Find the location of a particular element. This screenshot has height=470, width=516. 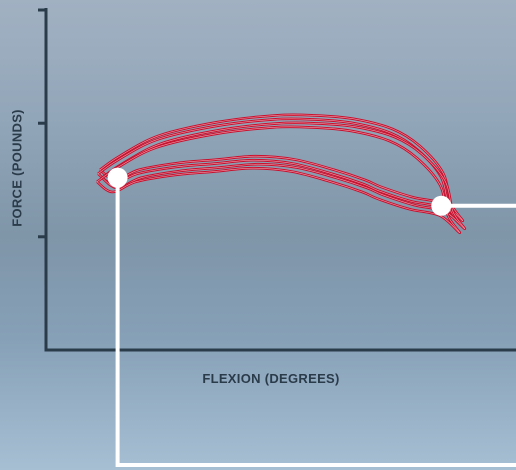

x-axis-label: FLEXION (DEGREES) is located at coordinates (271, 378).